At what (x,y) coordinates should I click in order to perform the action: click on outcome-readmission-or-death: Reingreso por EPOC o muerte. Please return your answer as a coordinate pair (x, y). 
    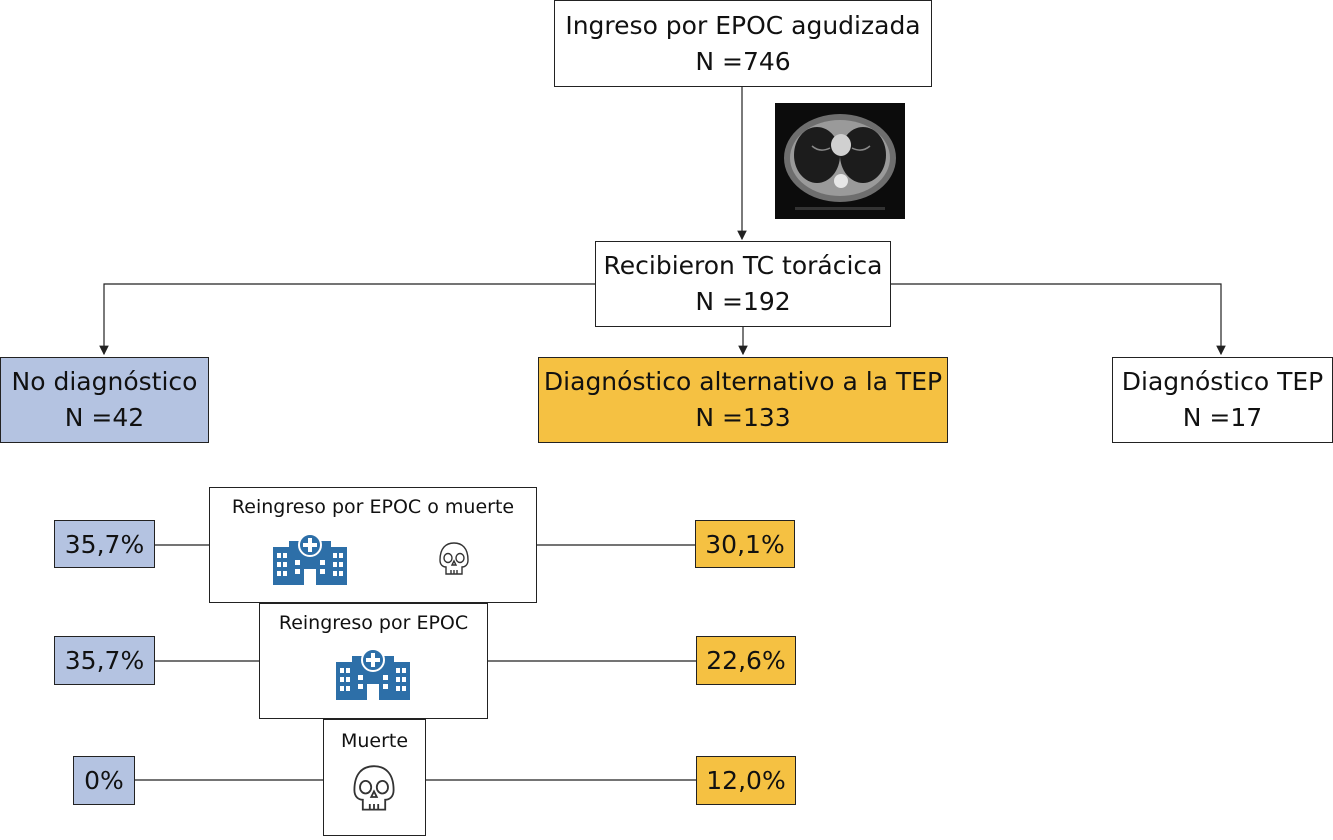
    Looking at the image, I should click on (373, 545).